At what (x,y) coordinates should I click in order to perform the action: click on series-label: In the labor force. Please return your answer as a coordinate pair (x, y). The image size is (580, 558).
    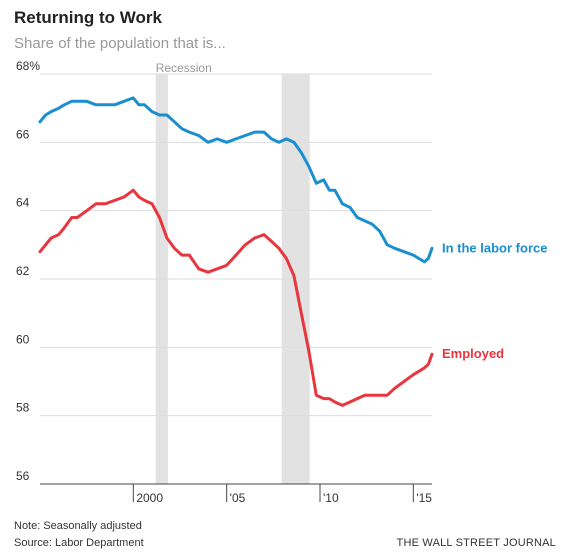
    Looking at the image, I should click on (494, 247).